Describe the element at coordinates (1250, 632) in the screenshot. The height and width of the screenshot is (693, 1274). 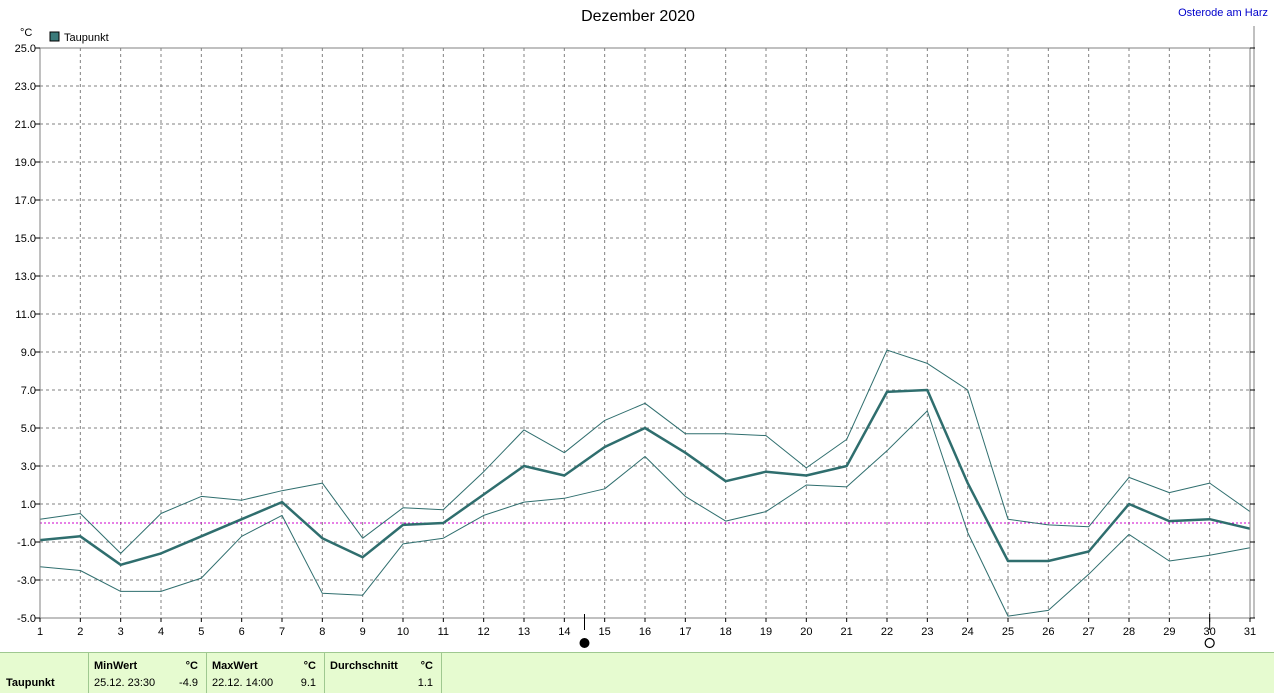
I see `x-tick-label: 31` at that location.